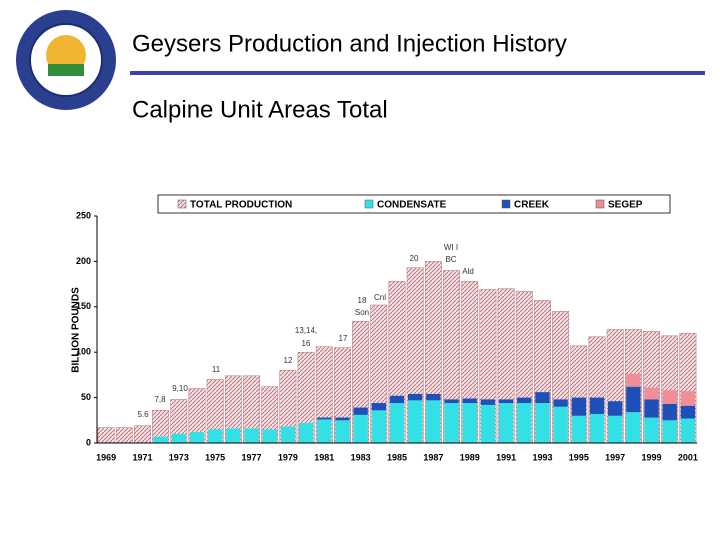 The image size is (720, 545). I want to click on x-tick-label: 1973, so click(179, 457).